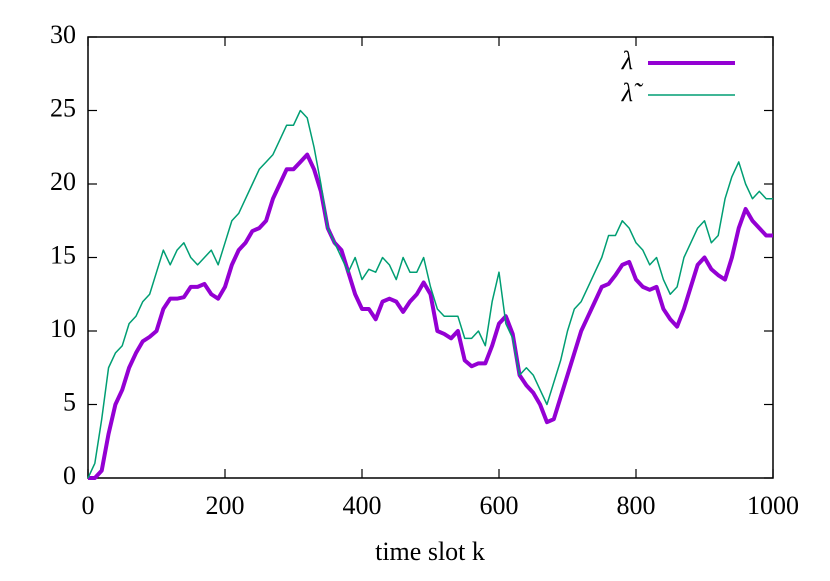 The width and height of the screenshot is (830, 581). I want to click on y-tick-label: 30, so click(63, 34).